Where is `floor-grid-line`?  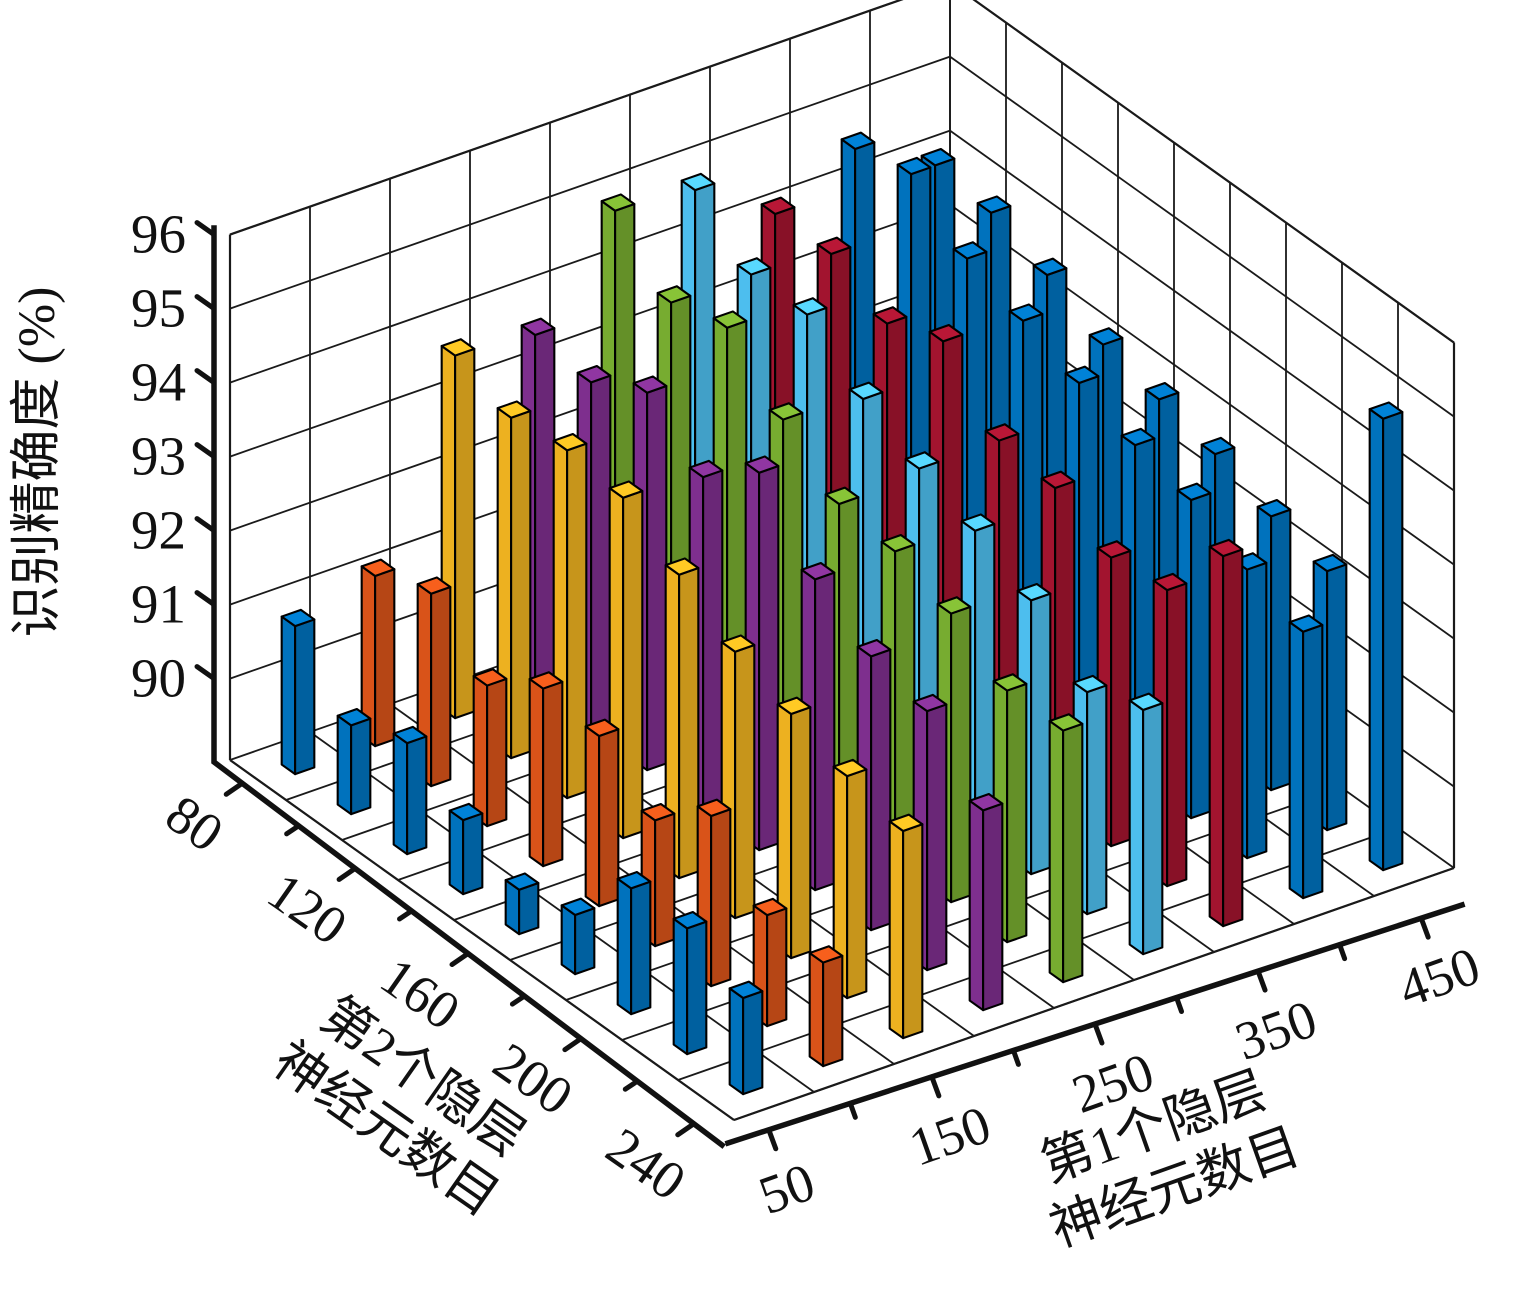
floor-grid-line is located at coordinates (1038, 954).